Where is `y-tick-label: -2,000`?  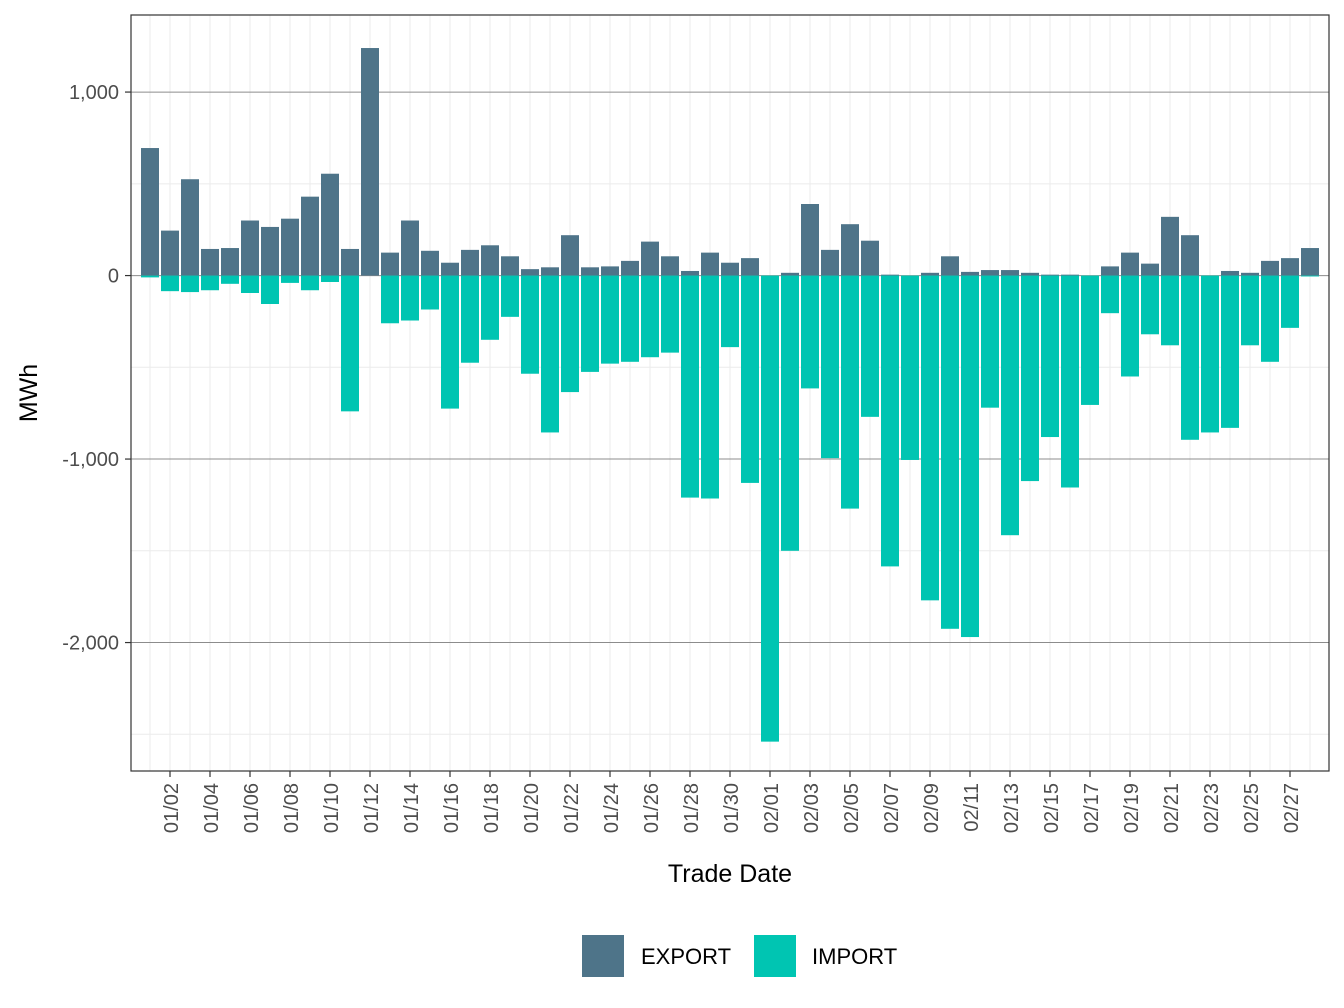
y-tick-label: -2,000 is located at coordinates (90, 644).